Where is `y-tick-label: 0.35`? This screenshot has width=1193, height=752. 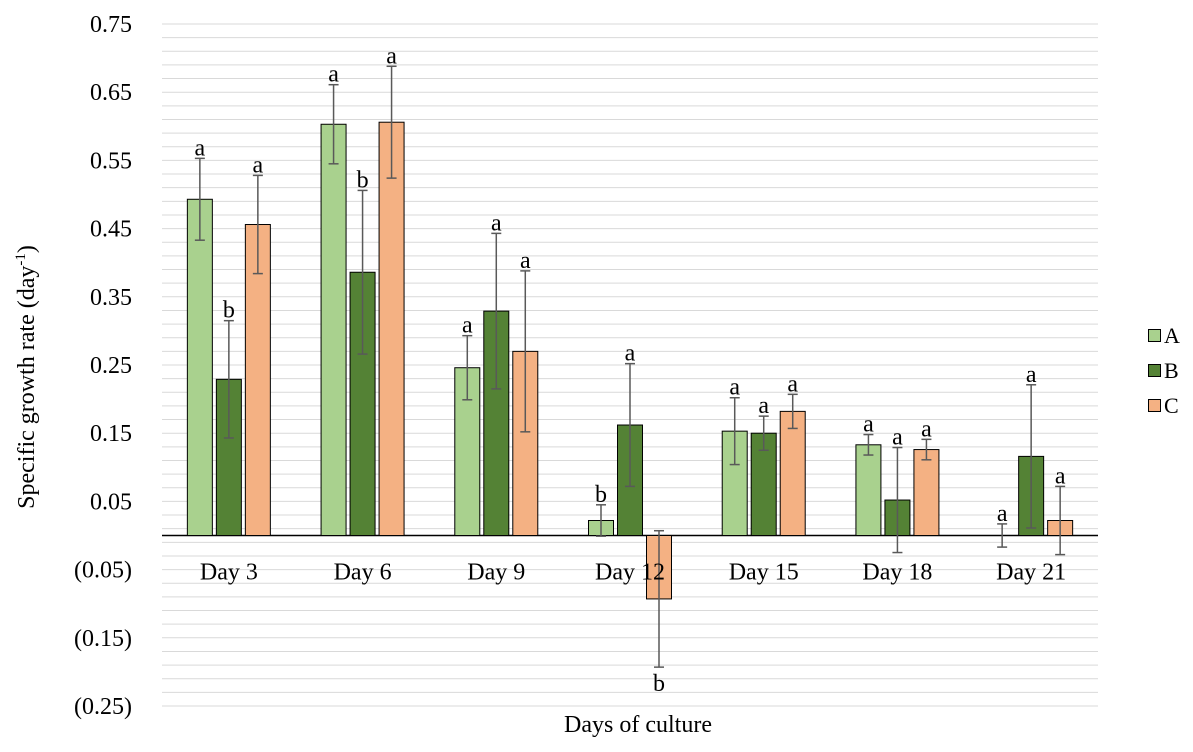
y-tick-label: 0.35 is located at coordinates (111, 298).